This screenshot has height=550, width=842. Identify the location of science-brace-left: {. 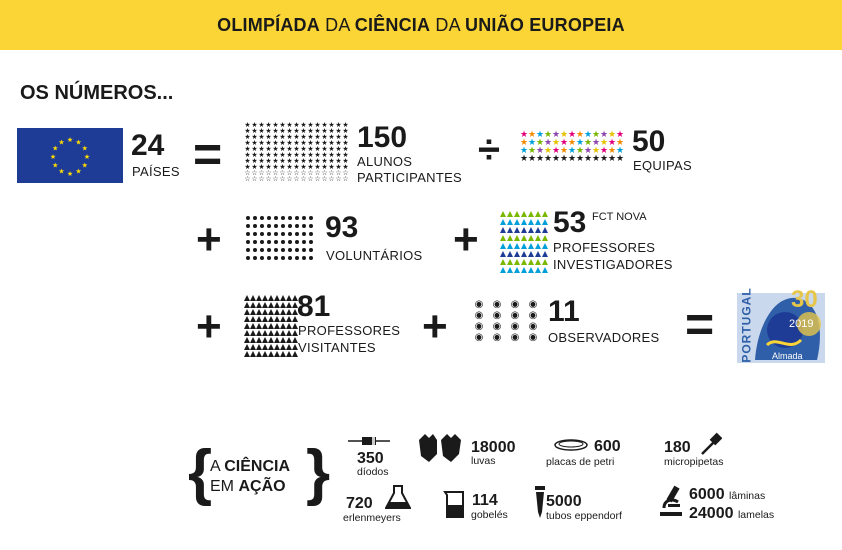
(200, 472).